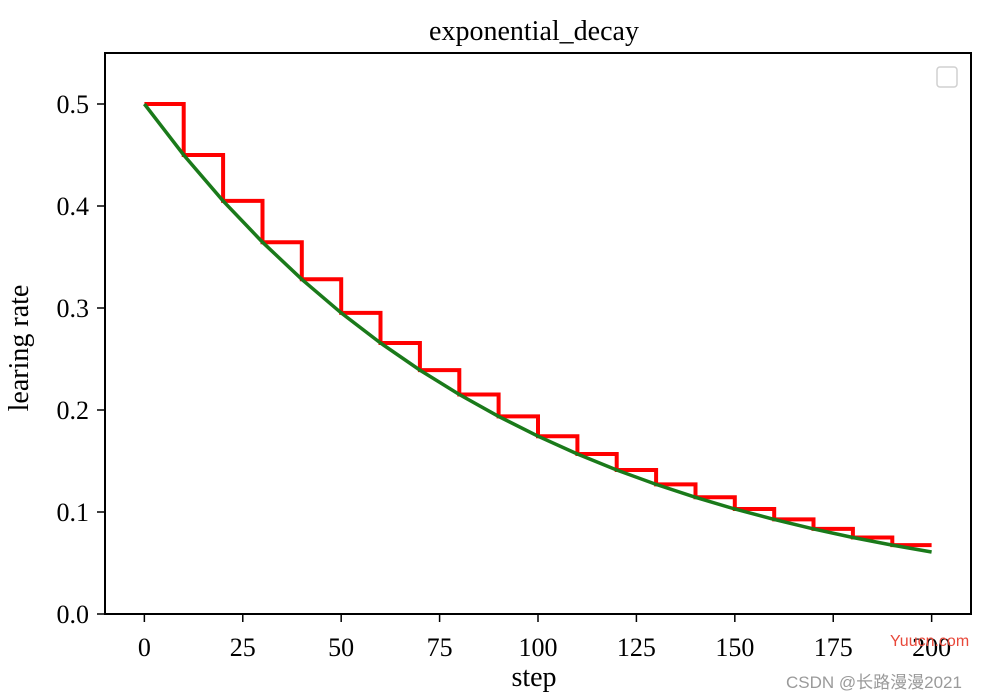 The image size is (1001, 698). What do you see at coordinates (833, 647) in the screenshot?
I see `x-tick-label: 175` at bounding box center [833, 647].